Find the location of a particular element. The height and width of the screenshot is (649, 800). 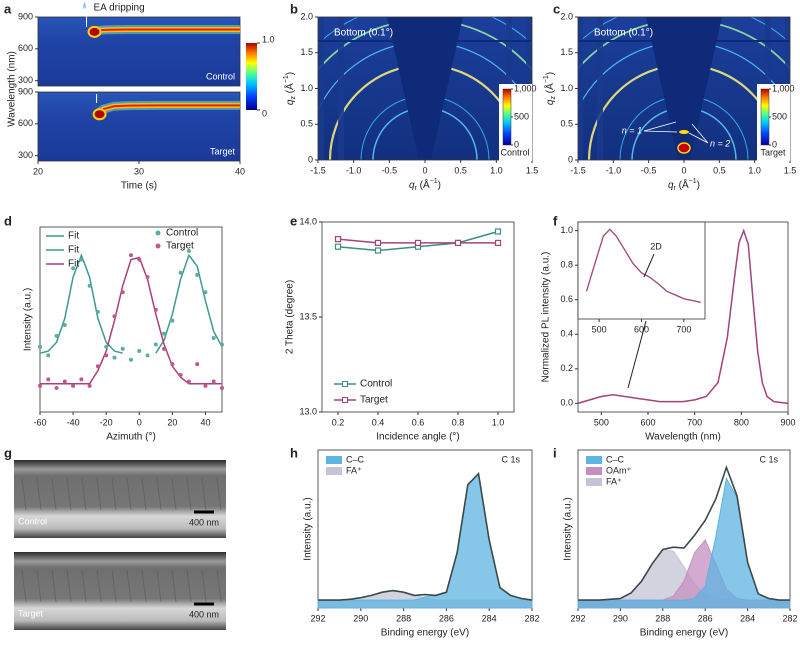

x-tick-label: 0.4 is located at coordinates (378, 422).